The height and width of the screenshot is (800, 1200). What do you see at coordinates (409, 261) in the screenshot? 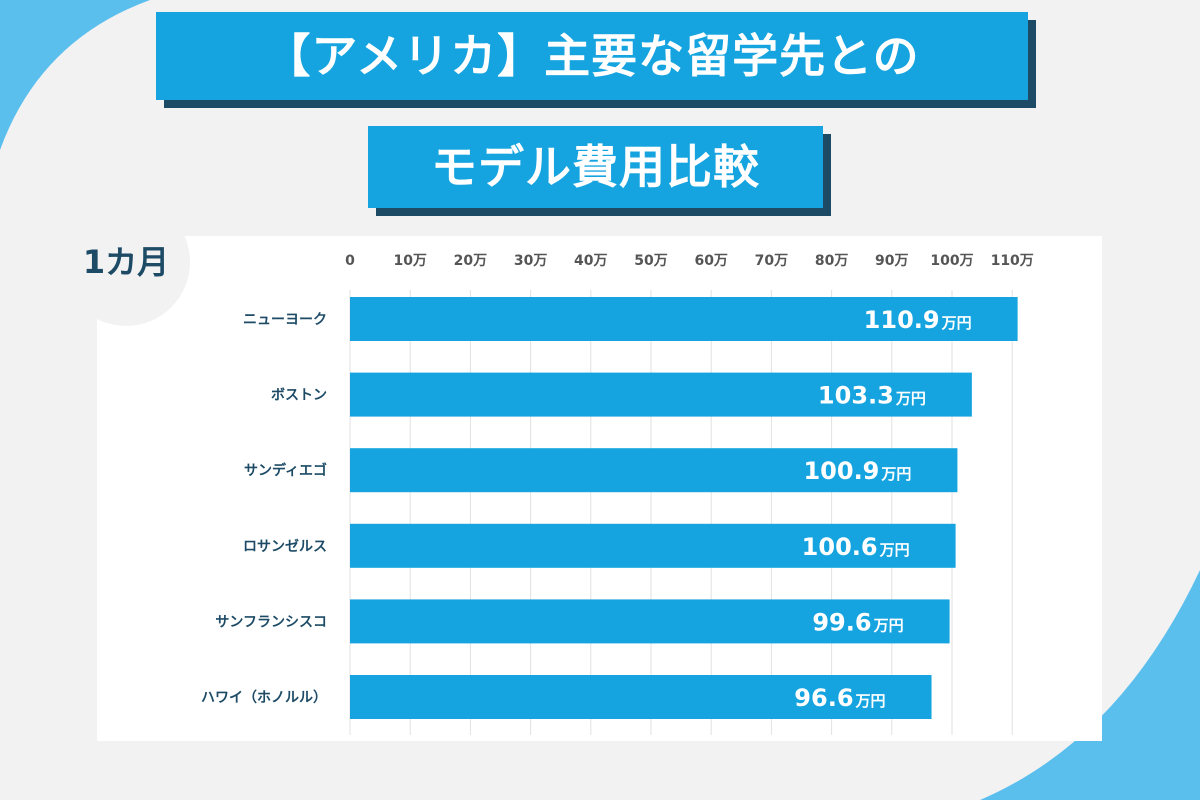
I see `x-tick-label: 10万` at bounding box center [409, 261].